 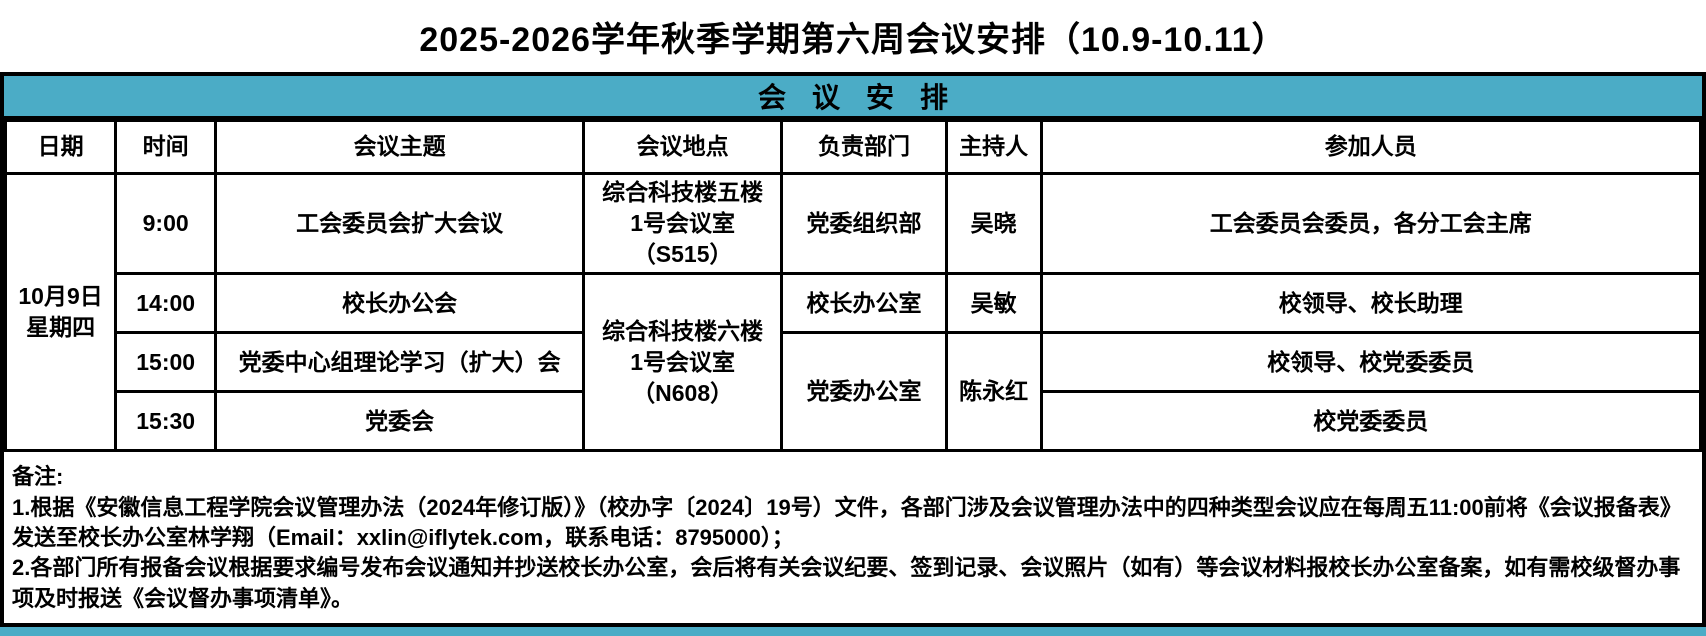 What do you see at coordinates (683, 330) in the screenshot?
I see `location-line1: 综合科技楼六楼` at bounding box center [683, 330].